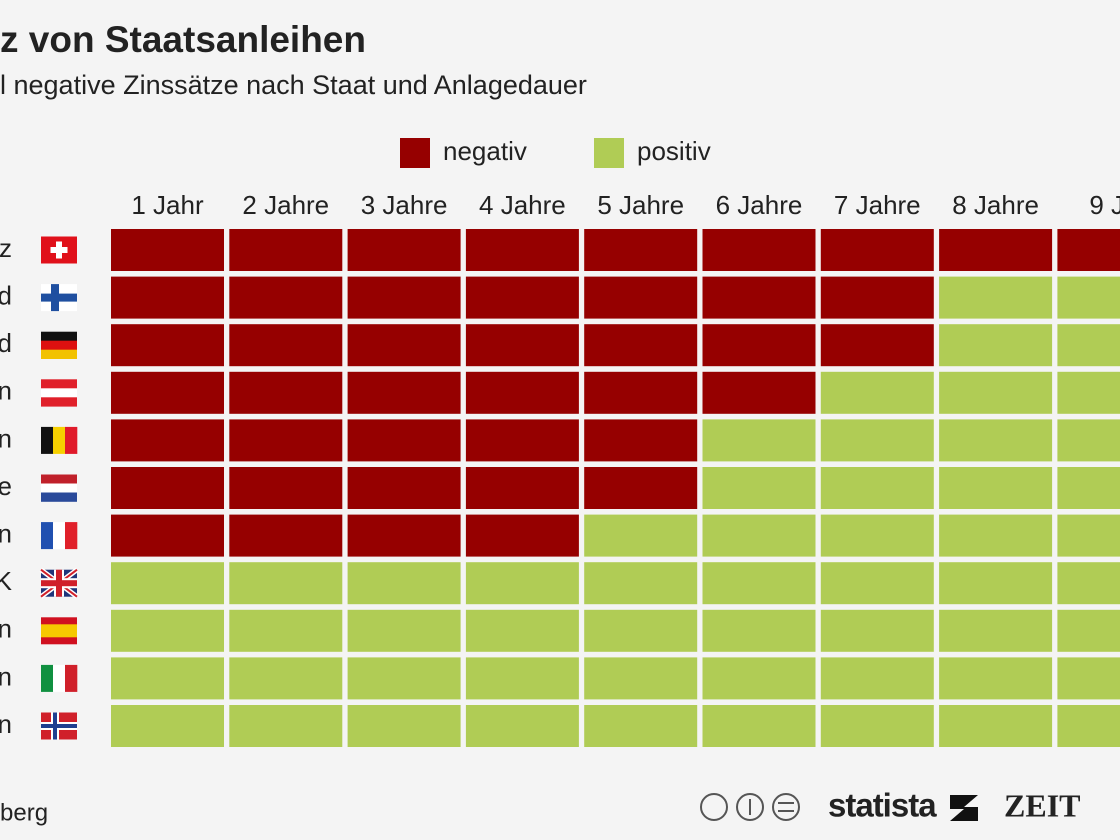 The height and width of the screenshot is (840, 1120). Describe the element at coordinates (183, 39) in the screenshot. I see `chart-title: z von Staatsanleihen` at that location.